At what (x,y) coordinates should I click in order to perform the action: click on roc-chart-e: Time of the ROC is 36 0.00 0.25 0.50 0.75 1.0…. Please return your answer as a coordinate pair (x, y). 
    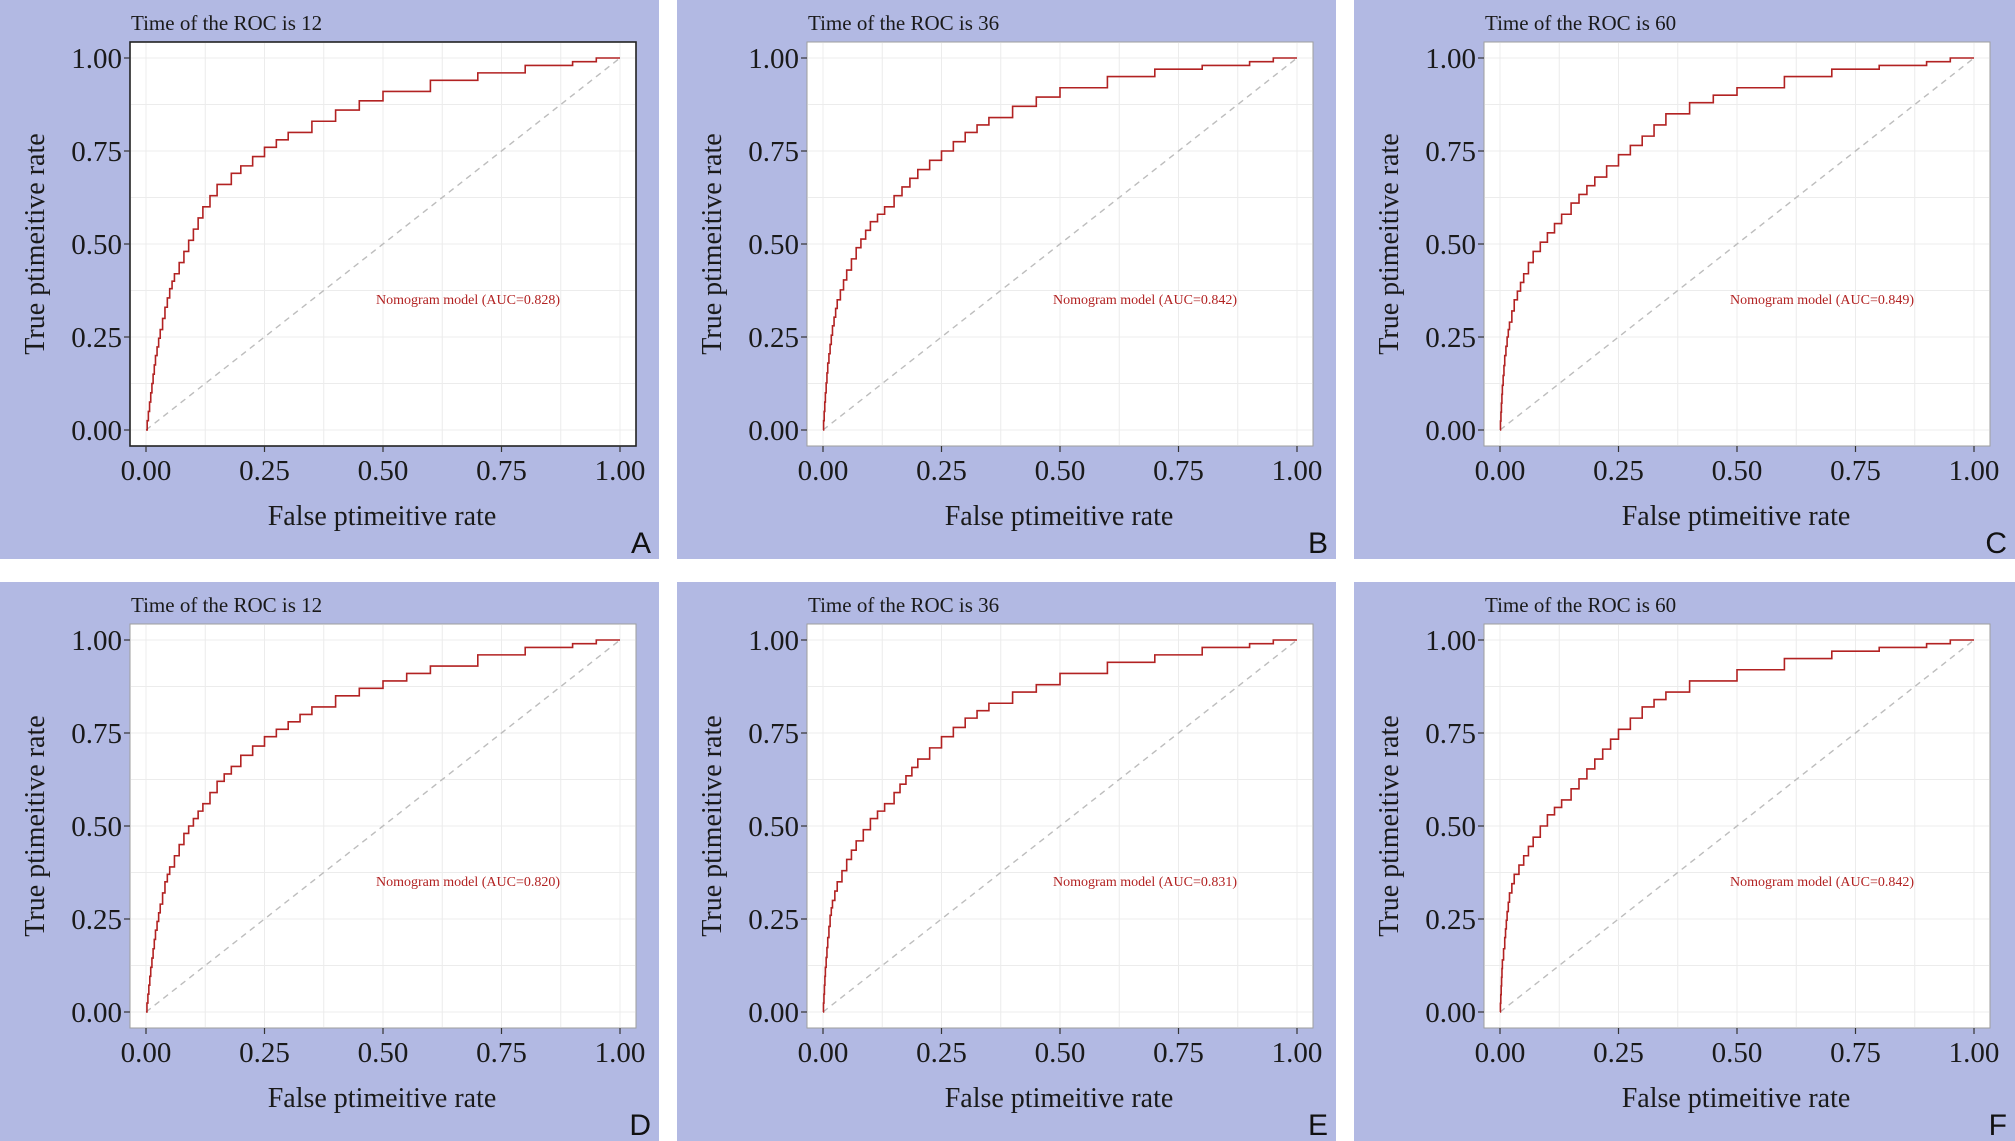
    Looking at the image, I should click on (1009, 853).